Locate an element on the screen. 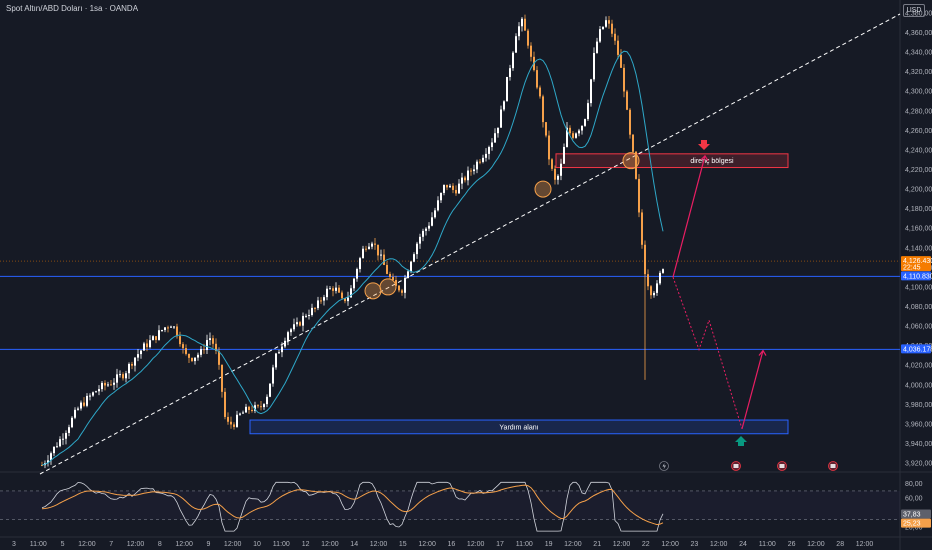  x-tick-label: 7 is located at coordinates (111, 544).